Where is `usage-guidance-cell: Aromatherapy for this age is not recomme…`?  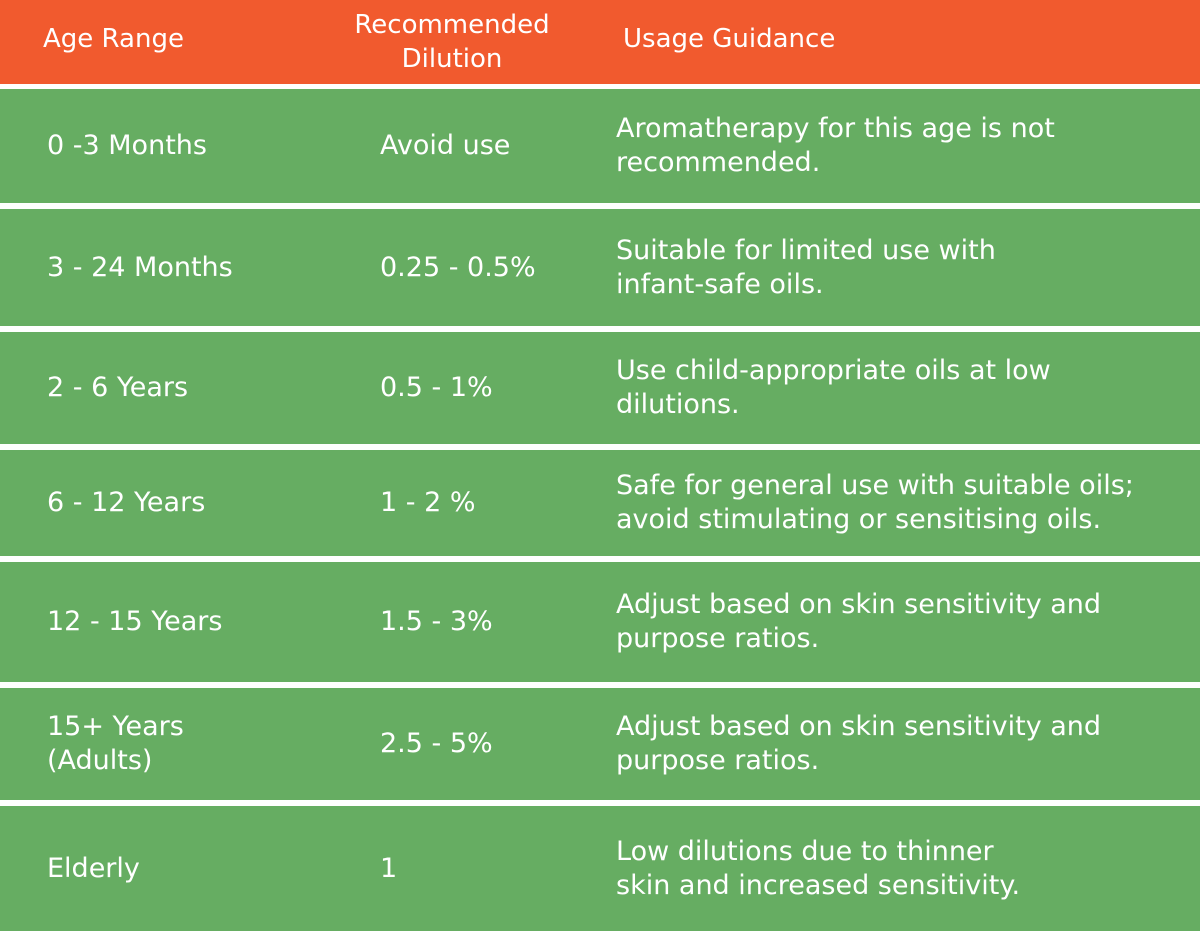
usage-guidance-cell: Aromatherapy for this age is not recomme… is located at coordinates (835, 145).